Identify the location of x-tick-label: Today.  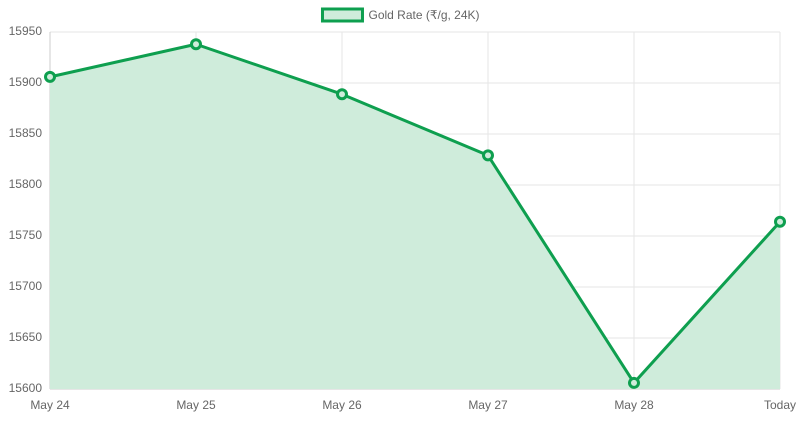
(780, 405).